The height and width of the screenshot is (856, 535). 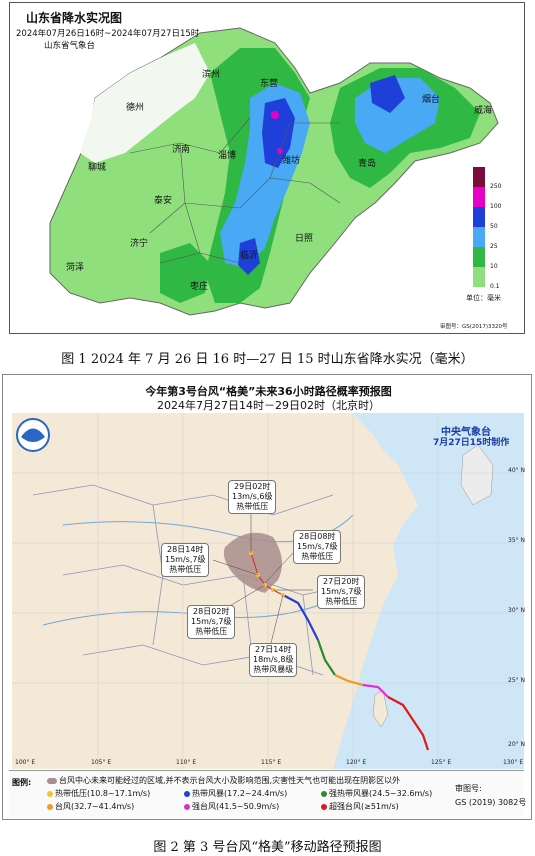 I want to click on legend-tick: 0.1, so click(x=495, y=286).